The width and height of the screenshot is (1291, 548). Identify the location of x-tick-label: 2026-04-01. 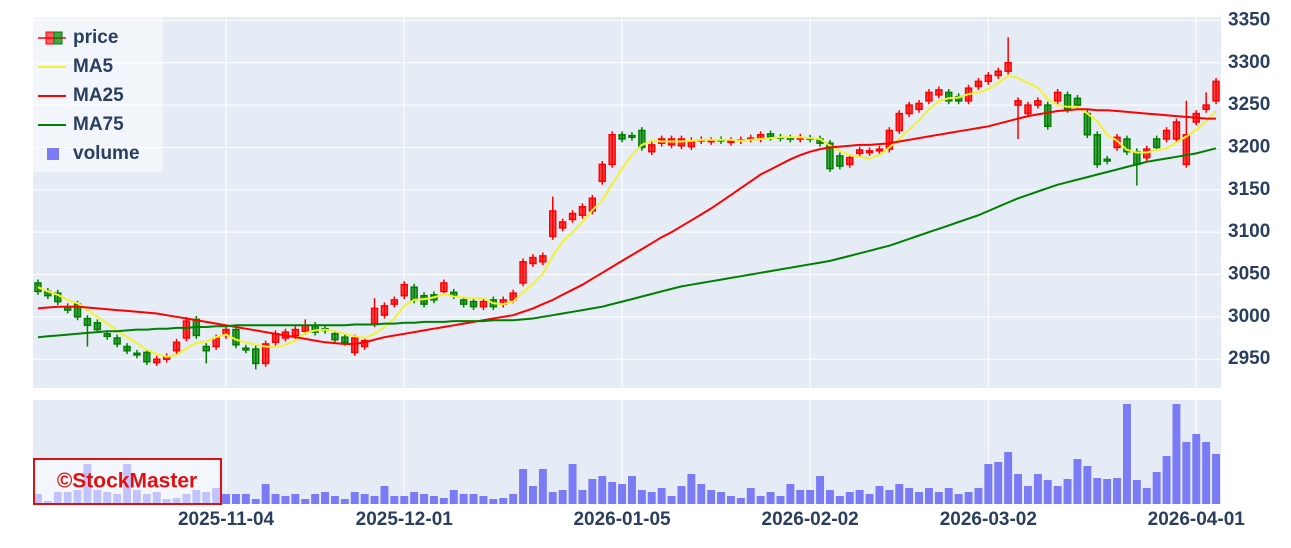
(1197, 519).